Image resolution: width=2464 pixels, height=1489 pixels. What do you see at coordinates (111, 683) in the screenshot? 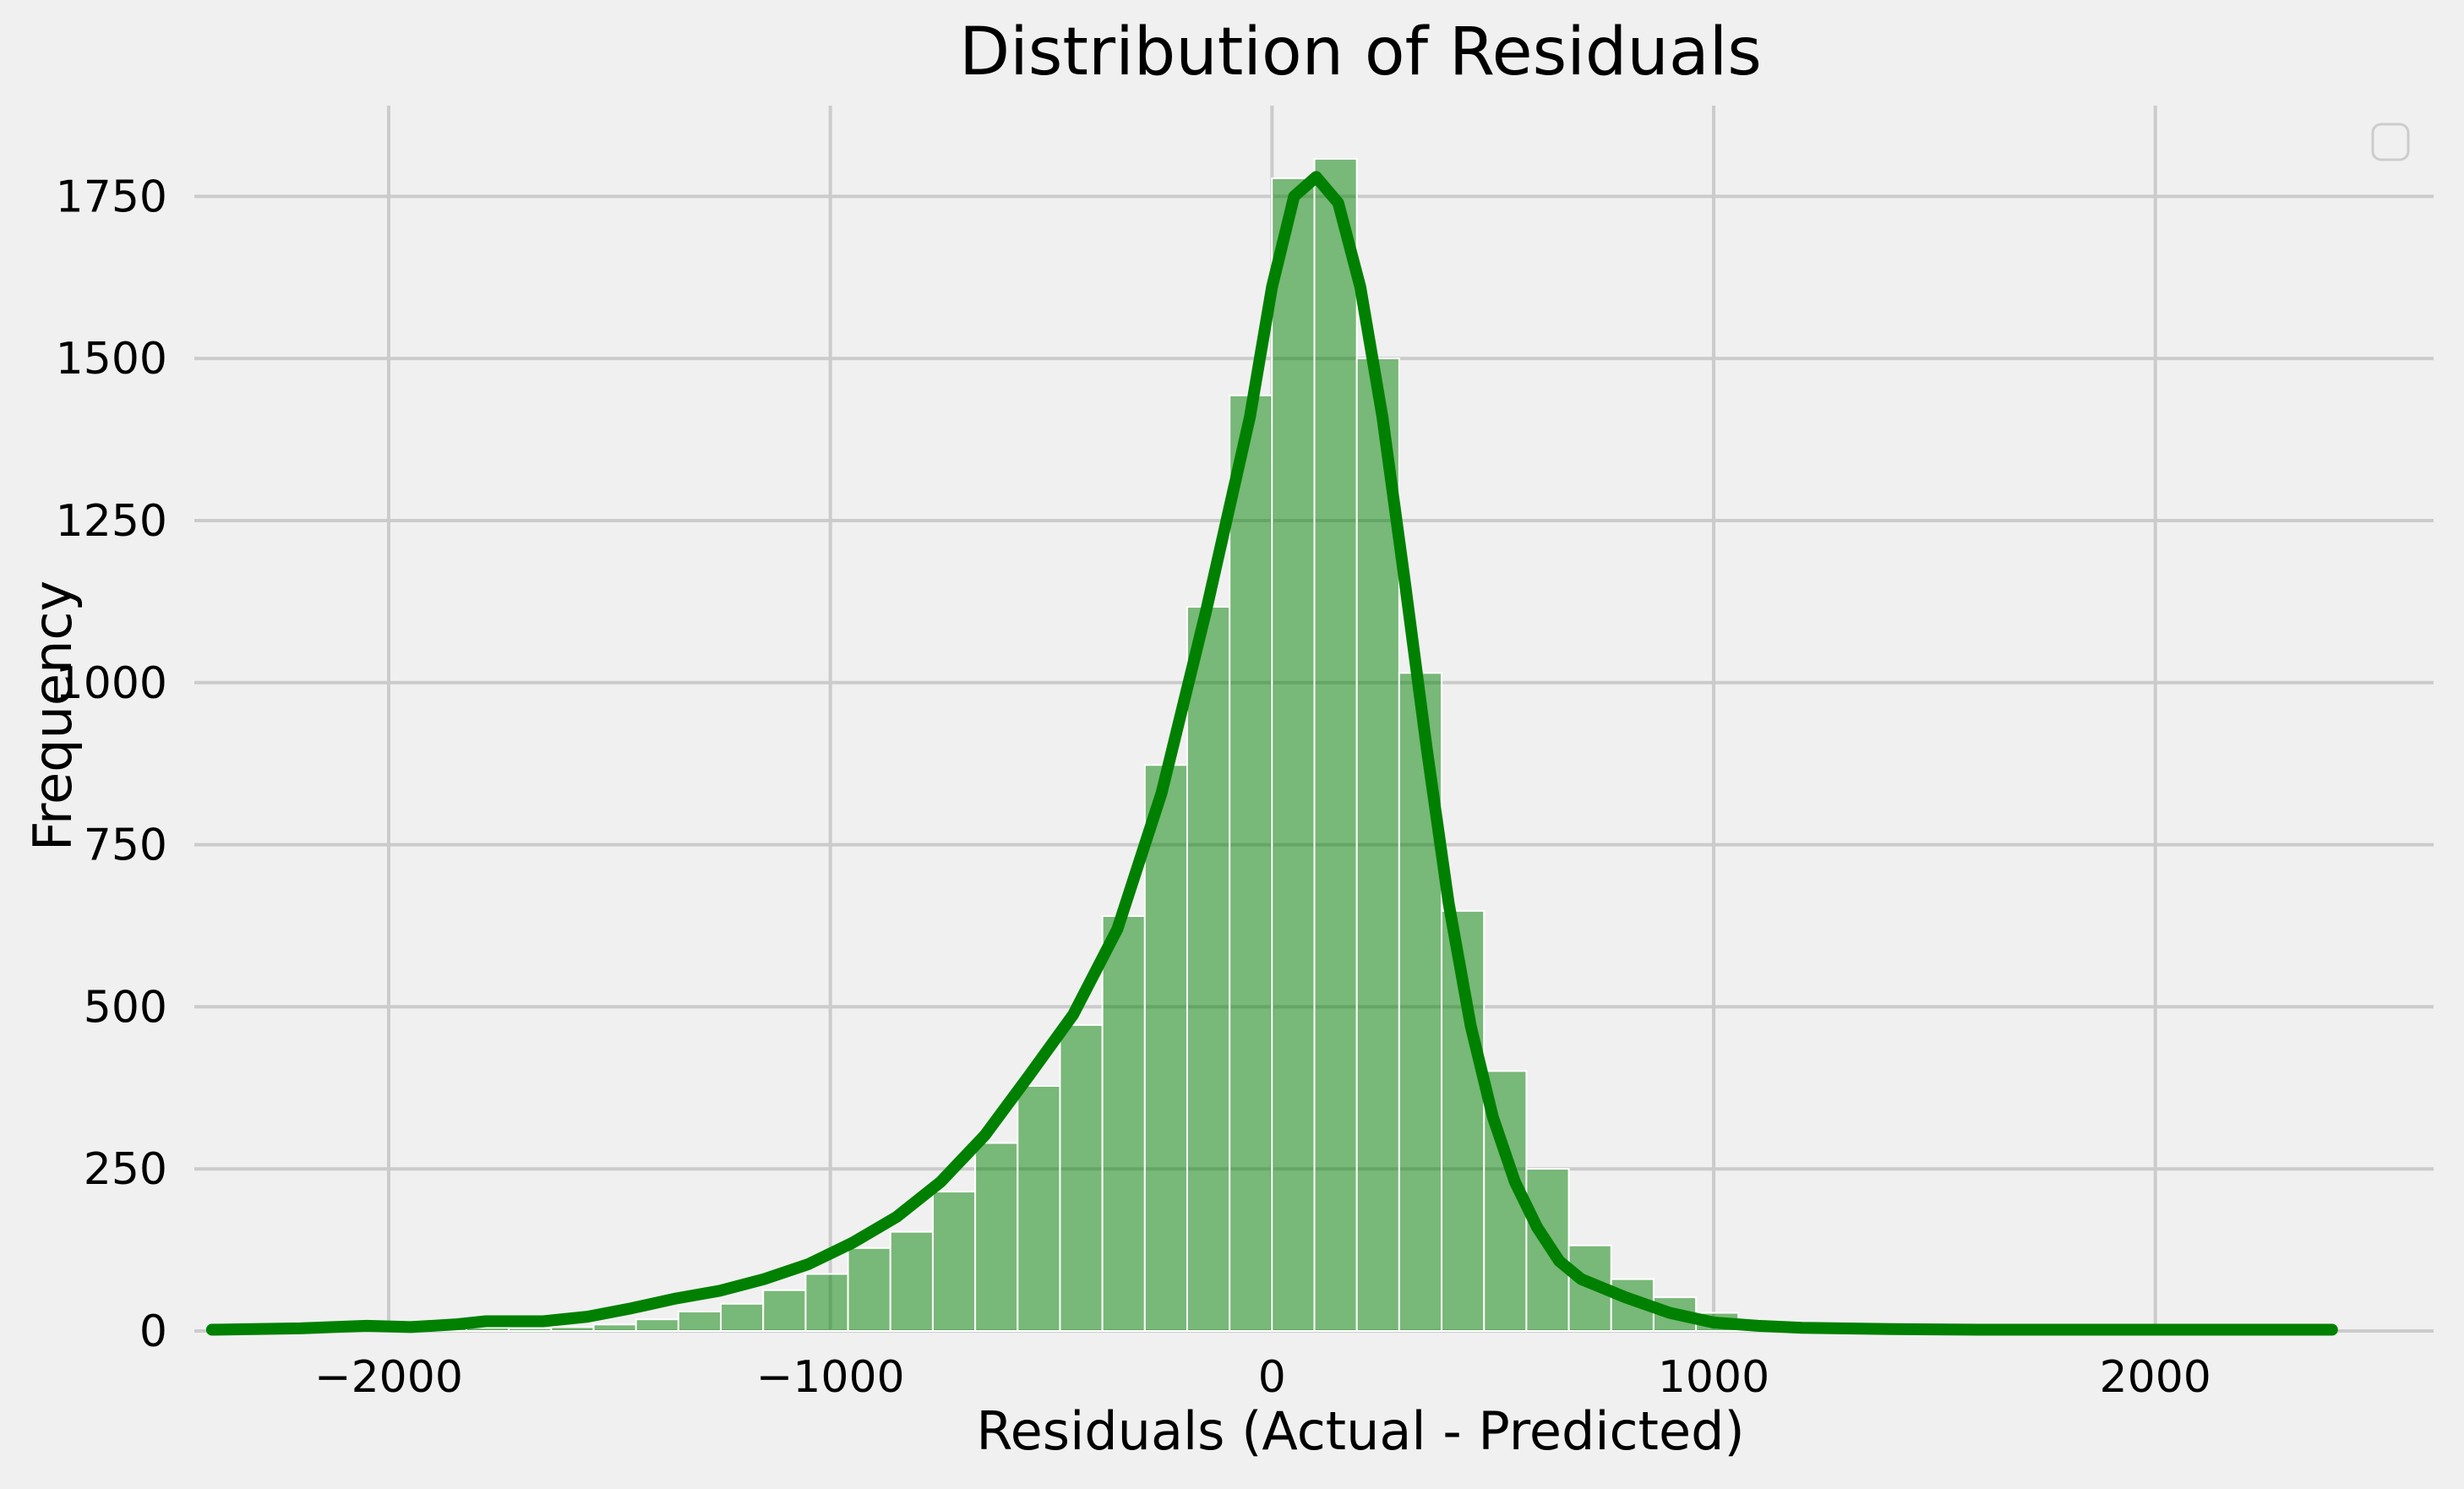
I see `y-tick-label: 1000` at bounding box center [111, 683].